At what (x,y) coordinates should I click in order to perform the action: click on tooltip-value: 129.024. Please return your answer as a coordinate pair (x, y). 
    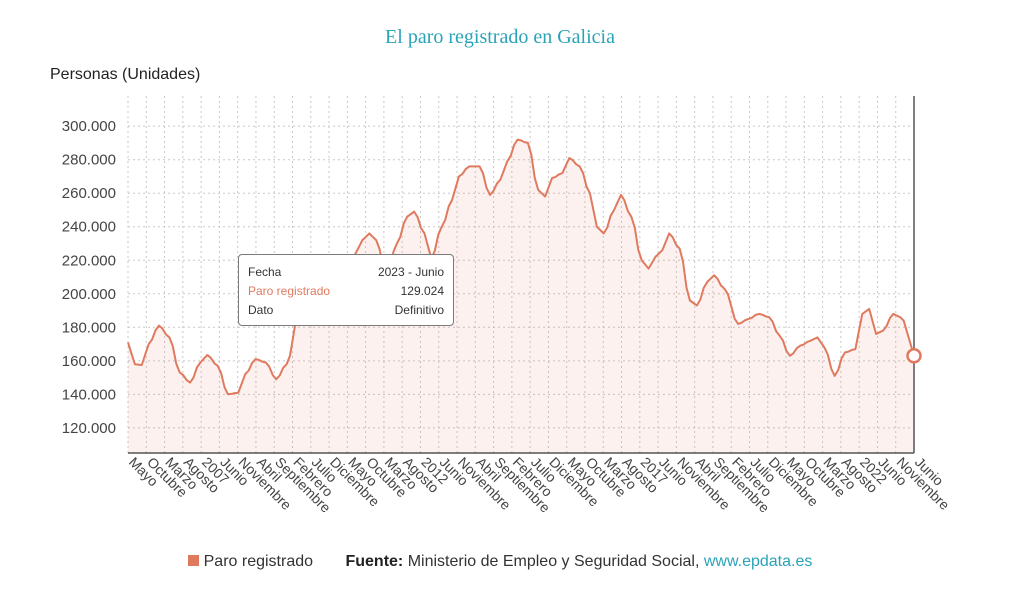
    Looking at the image, I should click on (422, 291).